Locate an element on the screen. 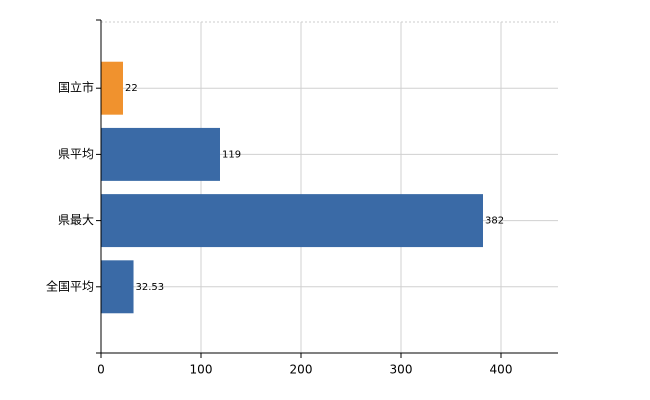  x-tick-label: 100 is located at coordinates (201, 370).